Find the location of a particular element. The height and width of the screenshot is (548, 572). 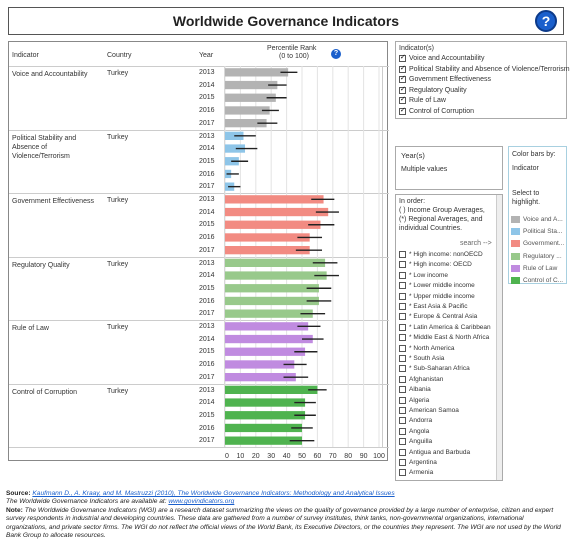

country-filter-item: Andorra is located at coordinates (415, 421).